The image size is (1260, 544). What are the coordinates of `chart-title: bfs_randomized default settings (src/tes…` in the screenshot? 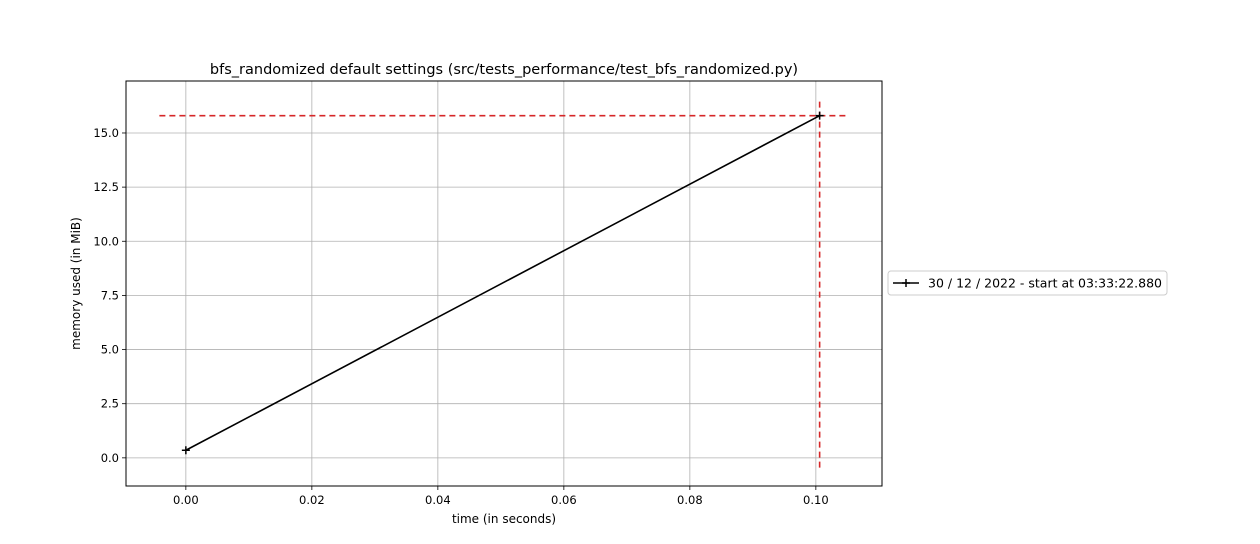 It's located at (504, 70).